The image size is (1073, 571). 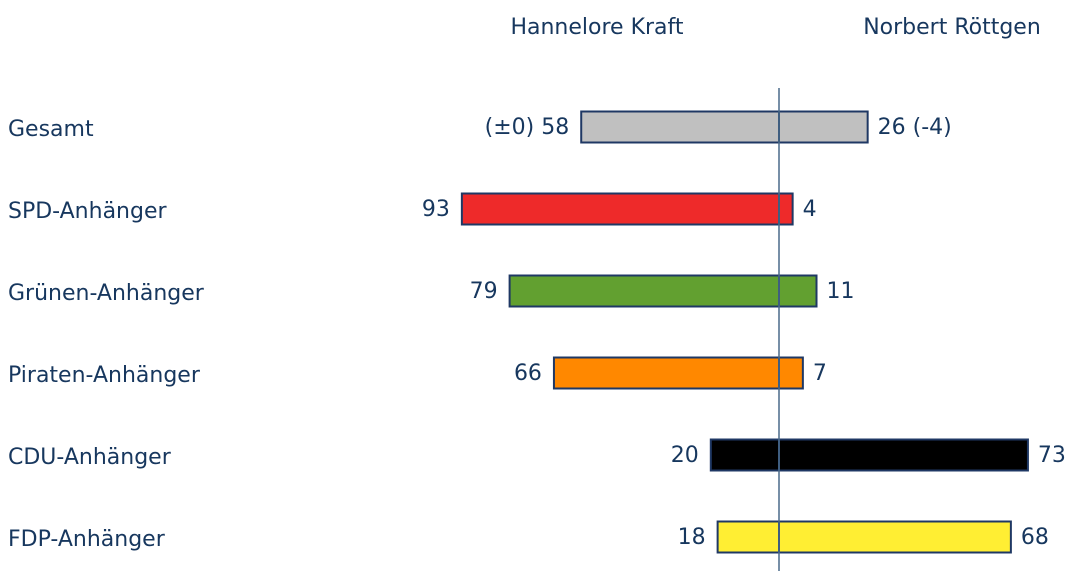 What do you see at coordinates (1052, 455) in the screenshot?
I see `value-label: 73` at bounding box center [1052, 455].